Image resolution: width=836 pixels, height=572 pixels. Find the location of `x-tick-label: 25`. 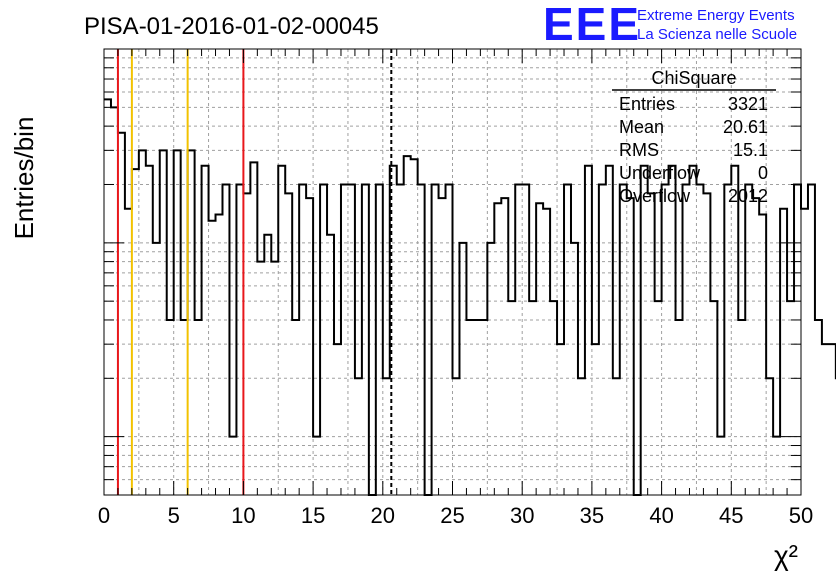

x-tick-label: 25 is located at coordinates (452, 515).